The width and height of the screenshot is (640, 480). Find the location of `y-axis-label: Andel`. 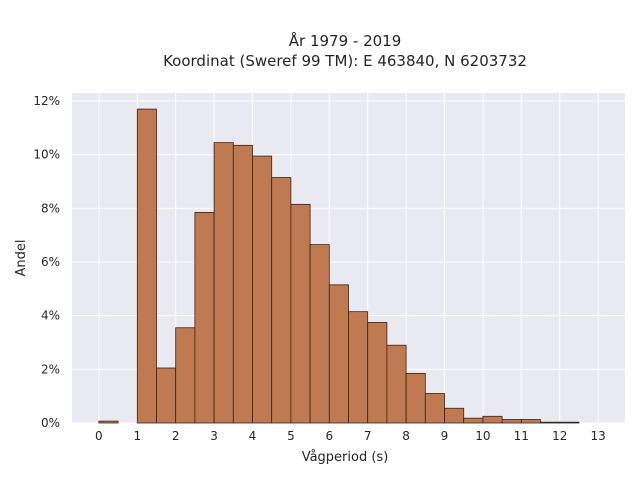

y-axis-label: Andel is located at coordinates (21, 258).